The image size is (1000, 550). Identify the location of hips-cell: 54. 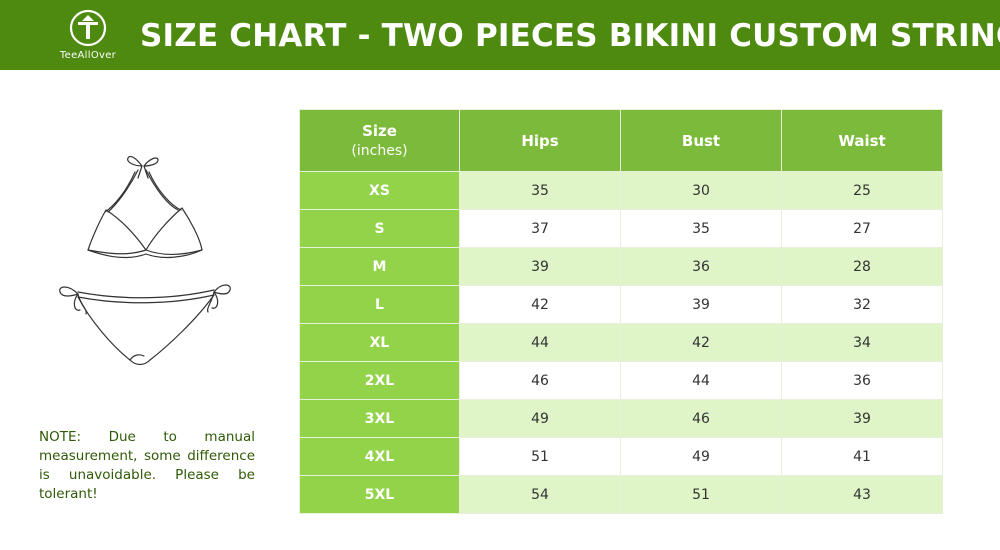
(540, 494).